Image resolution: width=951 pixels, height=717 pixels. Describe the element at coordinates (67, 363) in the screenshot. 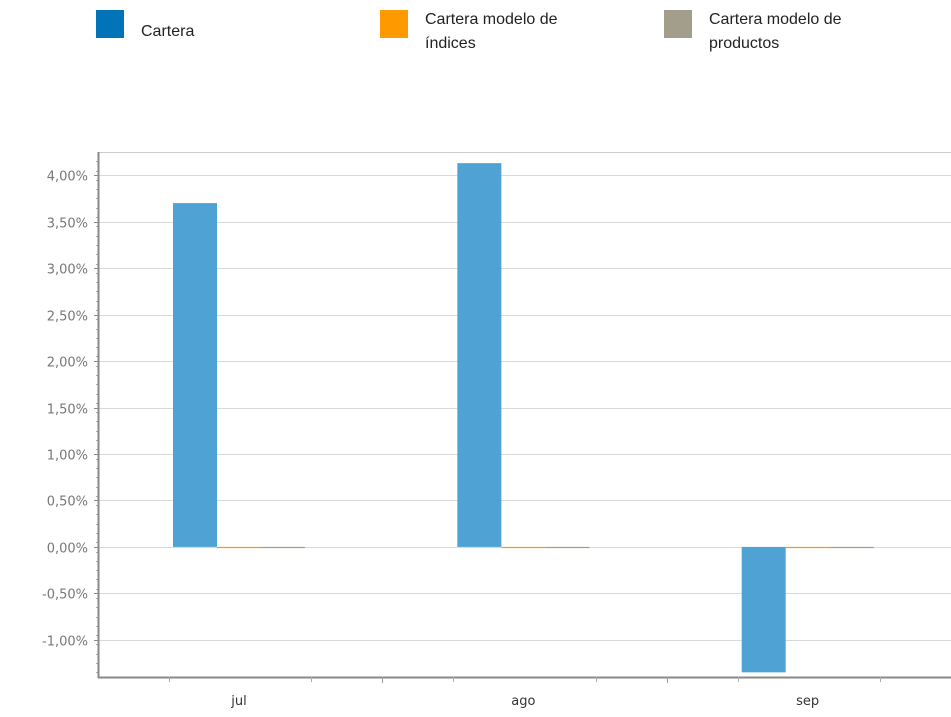

I see `y-tick-label: 2,00%` at that location.